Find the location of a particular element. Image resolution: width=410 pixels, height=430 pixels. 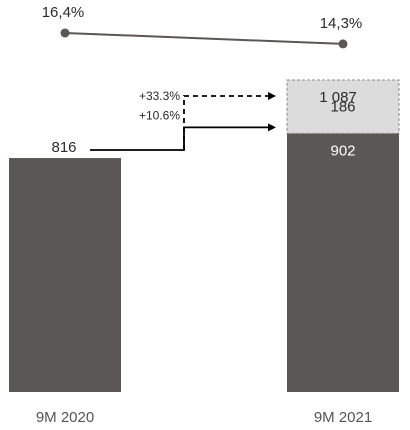

growth-arrow-total-head is located at coordinates (272, 96).